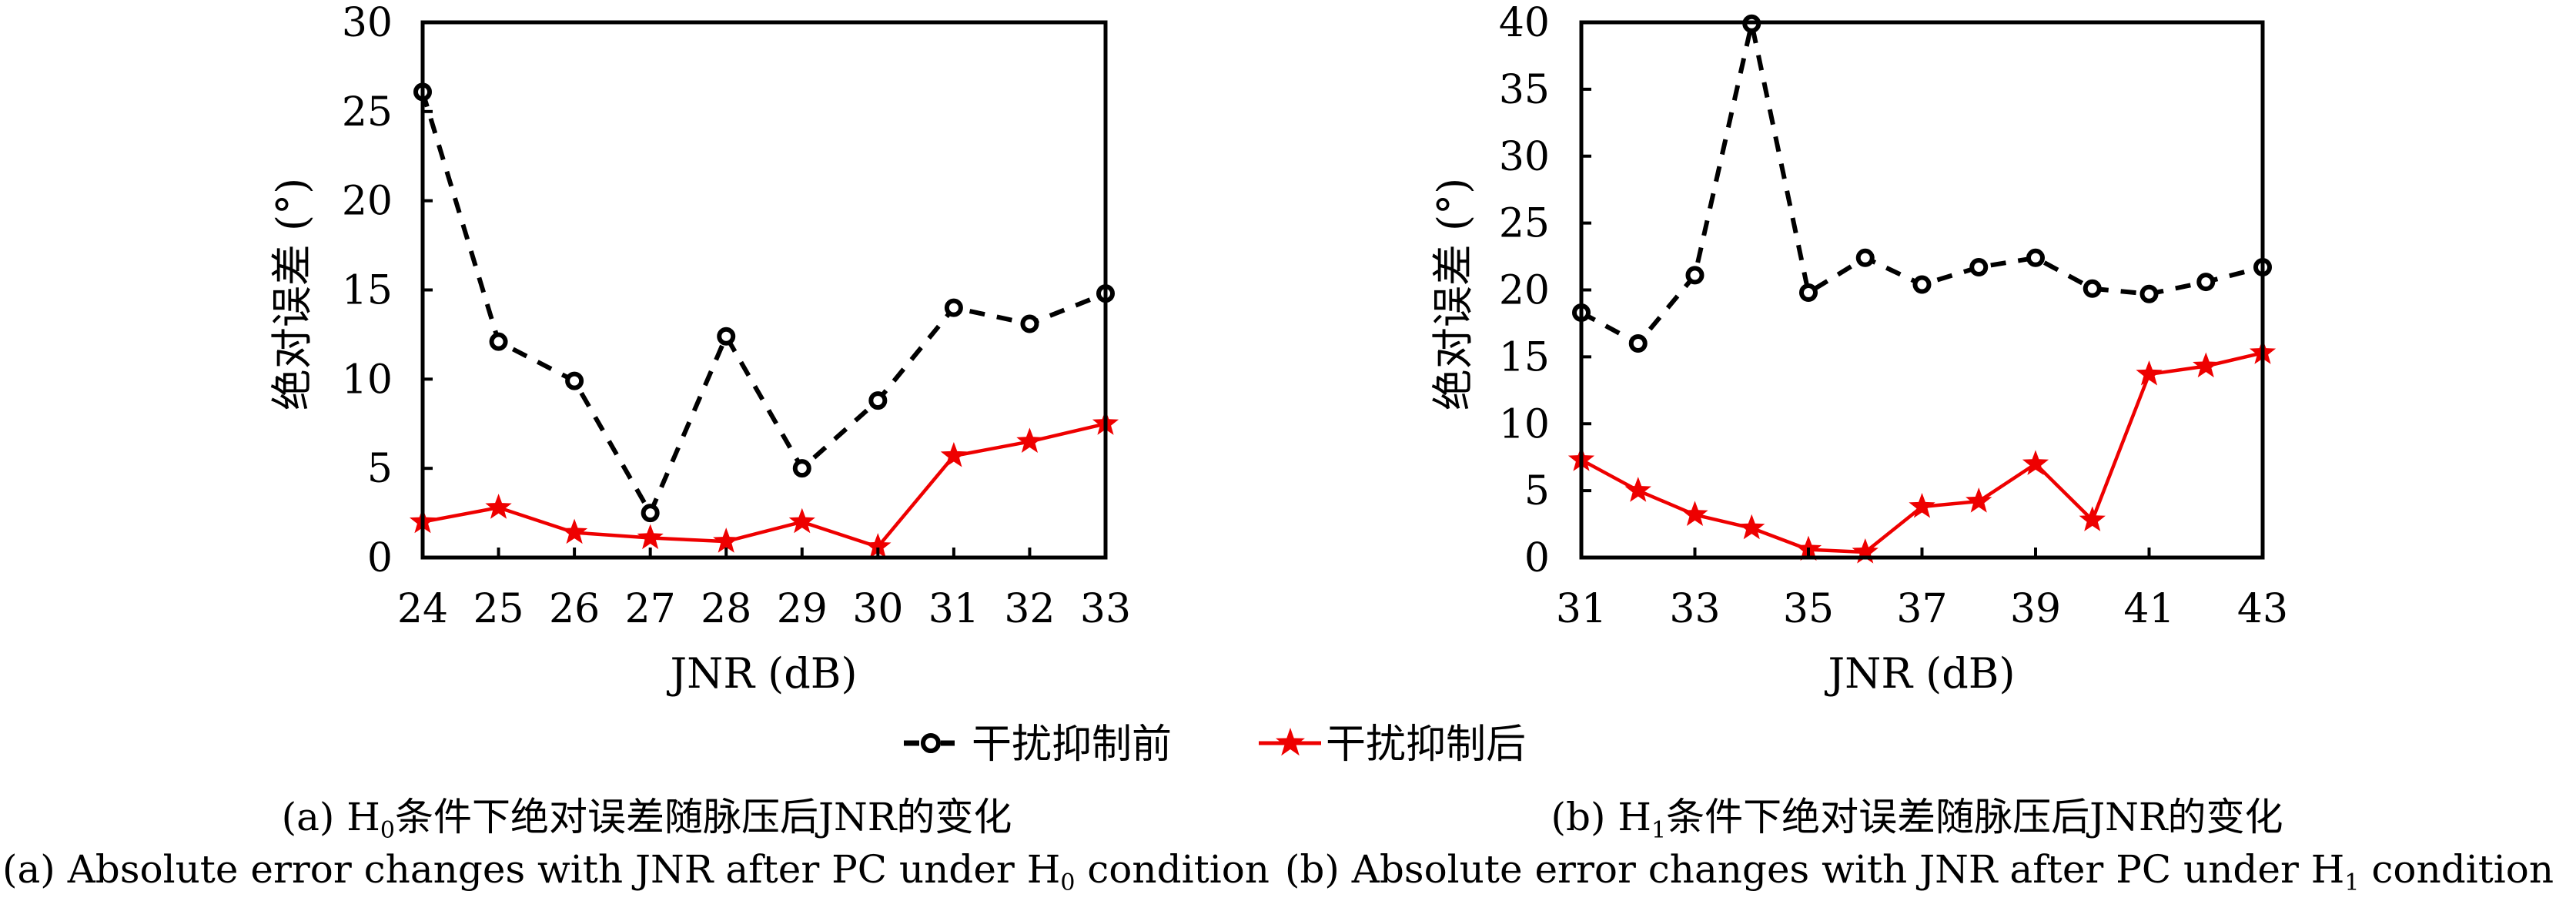  Describe the element at coordinates (1072, 745) in the screenshot. I see `legend-label-before: 干扰抑制前` at that location.